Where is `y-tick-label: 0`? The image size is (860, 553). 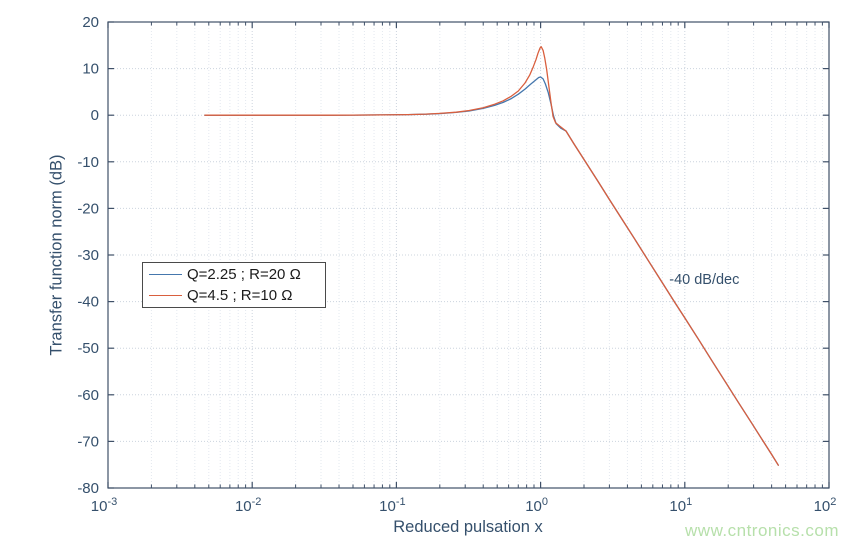 y-tick-label: 0 is located at coordinates (95, 115).